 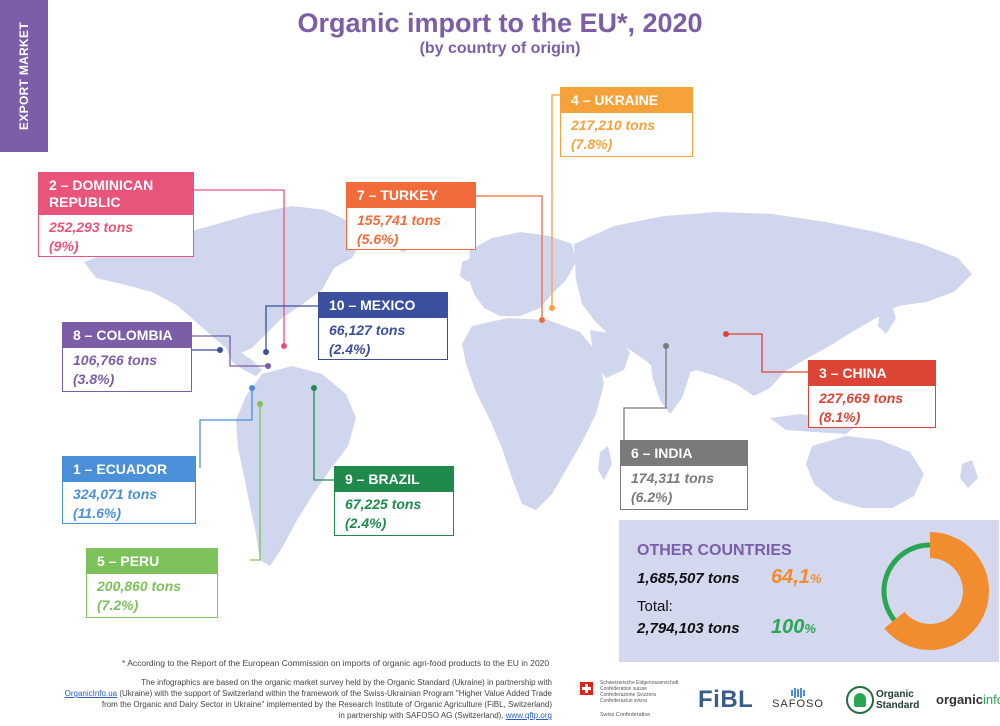 What do you see at coordinates (314, 388) in the screenshot?
I see `dot-brazil` at bounding box center [314, 388].